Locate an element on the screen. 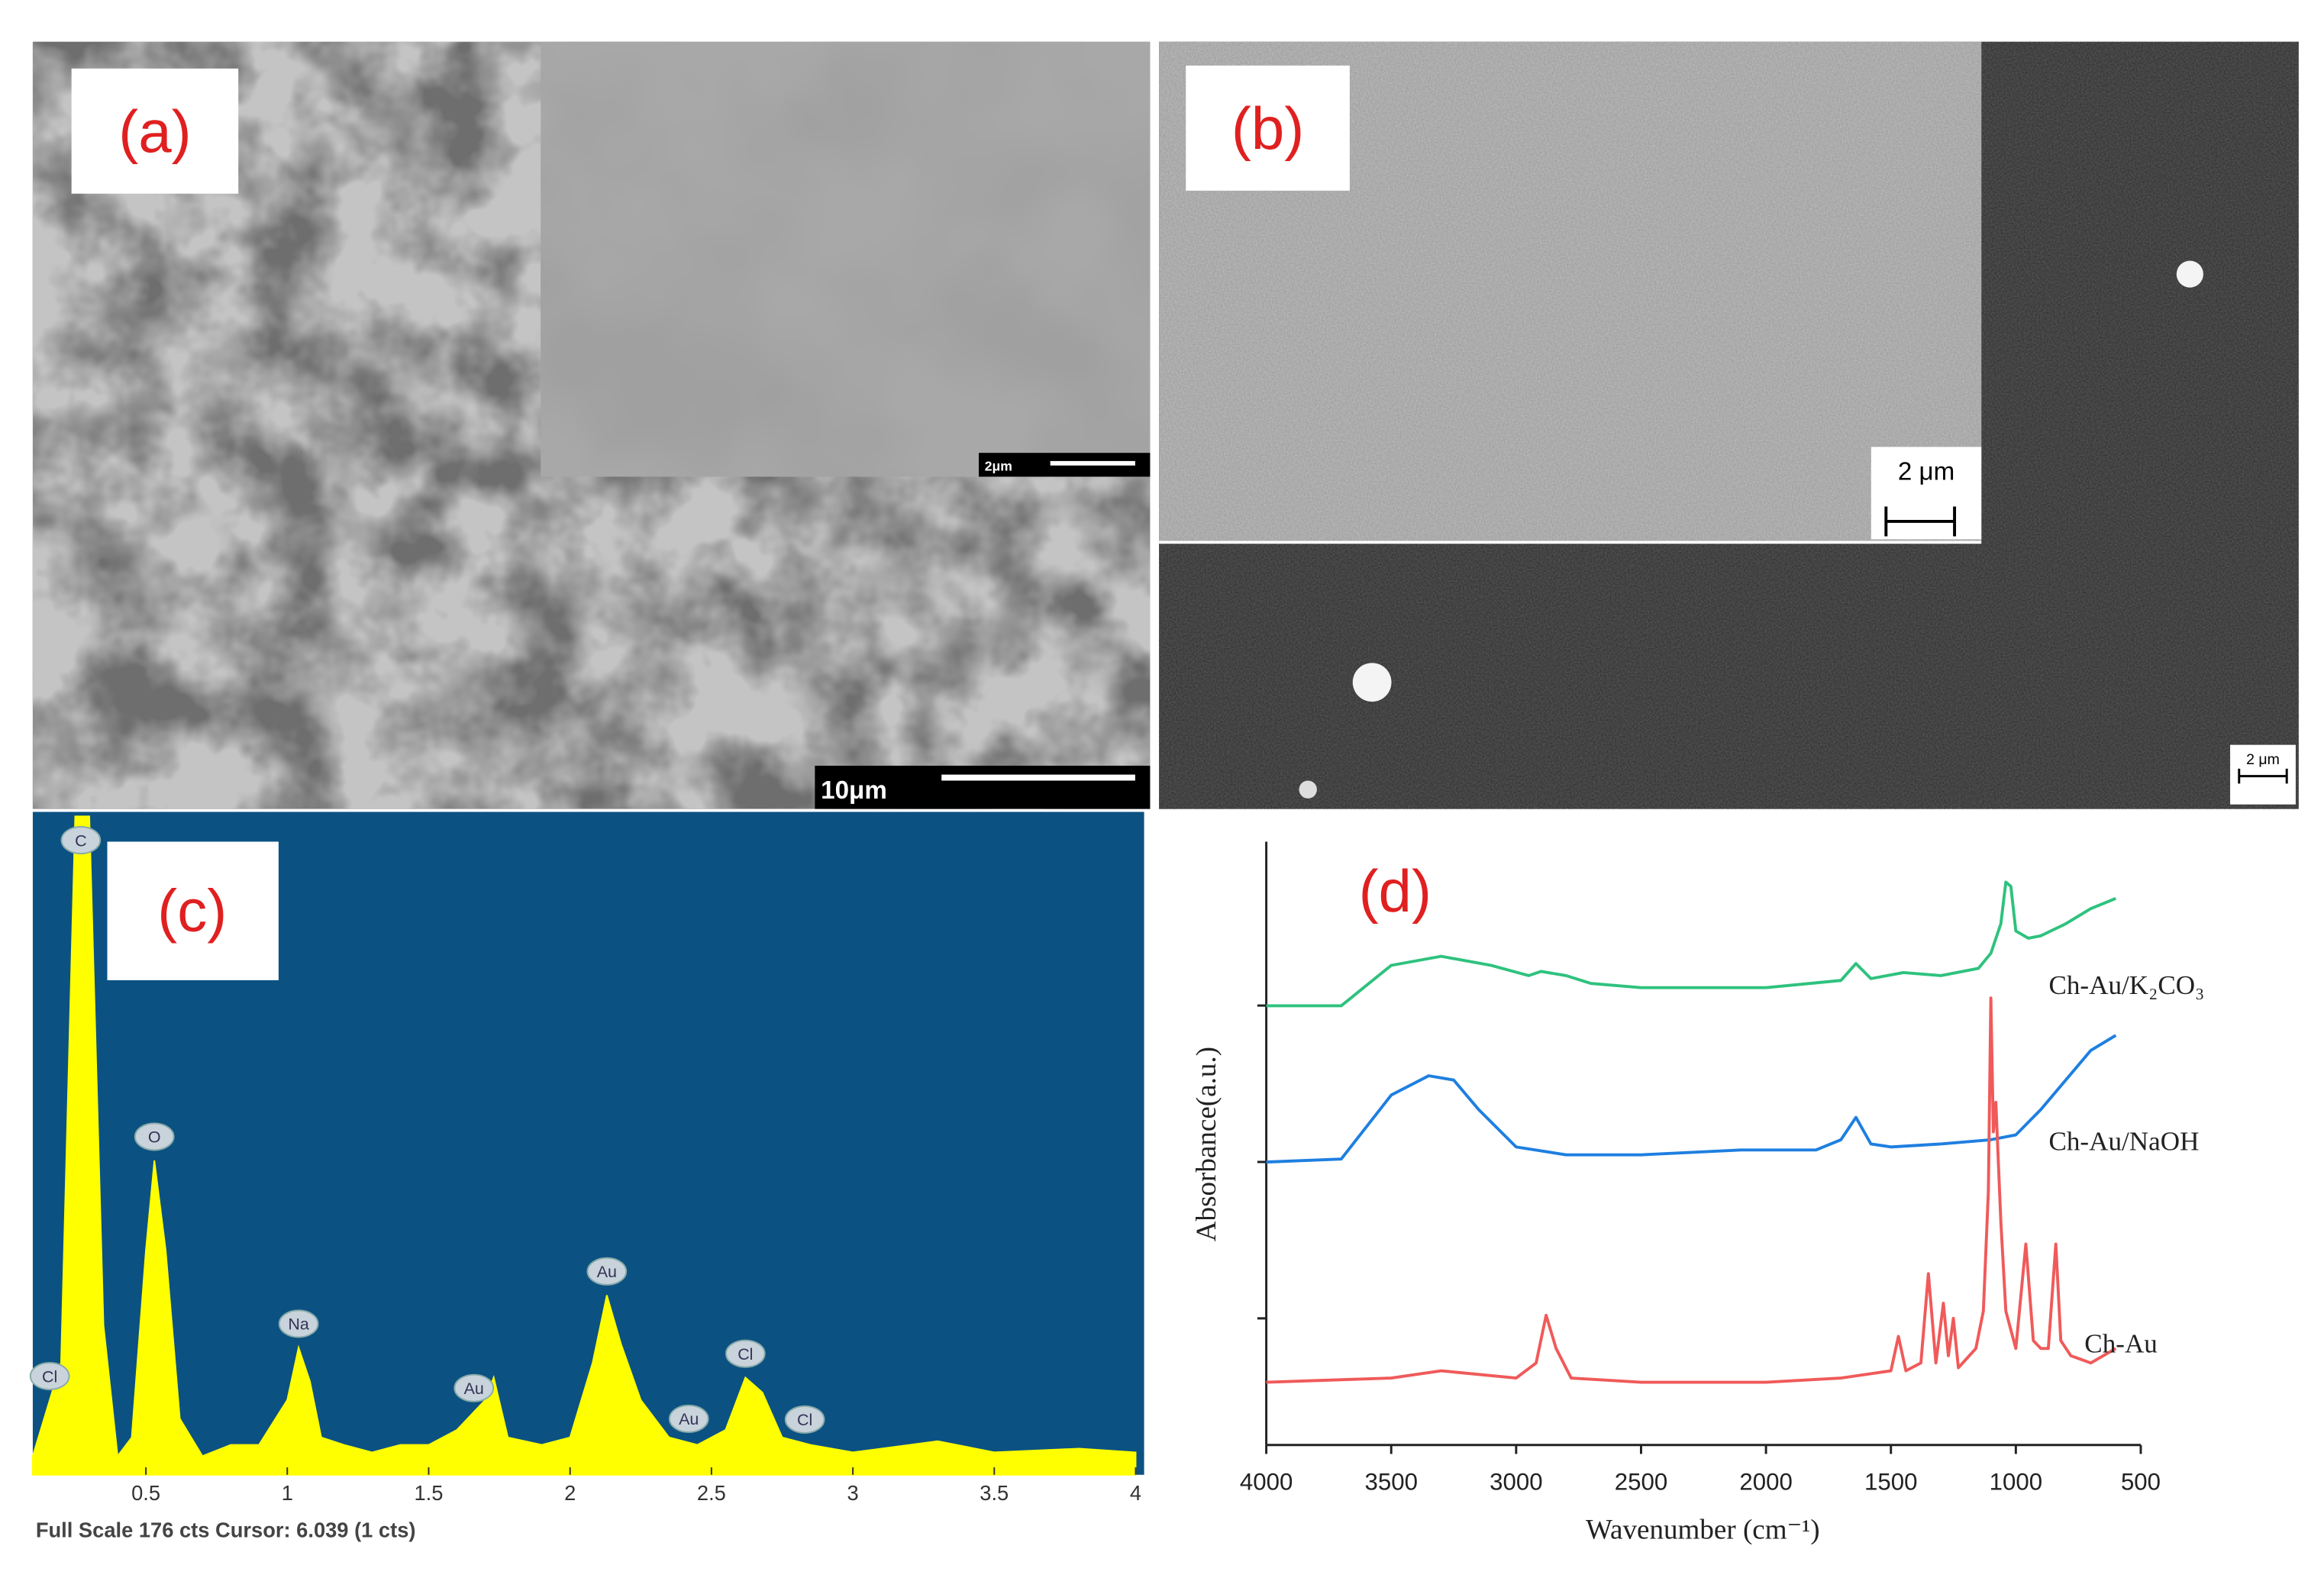  x-tick-label: 3.5 is located at coordinates (994, 1493).